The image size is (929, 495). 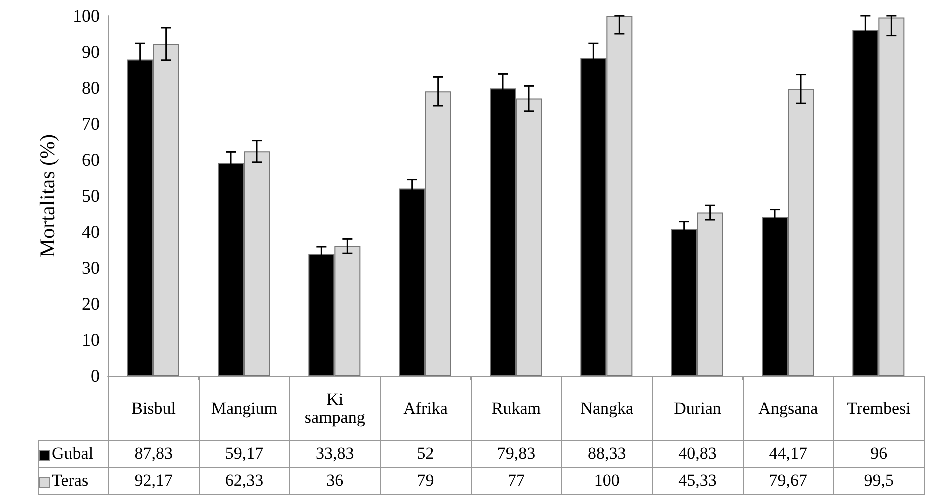 I want to click on data-label: 77, so click(x=516, y=481).